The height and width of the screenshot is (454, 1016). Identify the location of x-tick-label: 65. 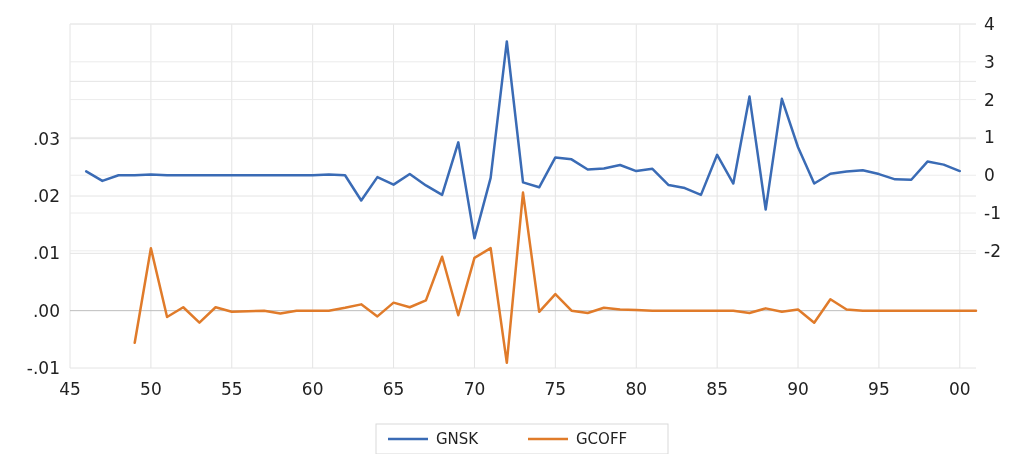
(393, 389).